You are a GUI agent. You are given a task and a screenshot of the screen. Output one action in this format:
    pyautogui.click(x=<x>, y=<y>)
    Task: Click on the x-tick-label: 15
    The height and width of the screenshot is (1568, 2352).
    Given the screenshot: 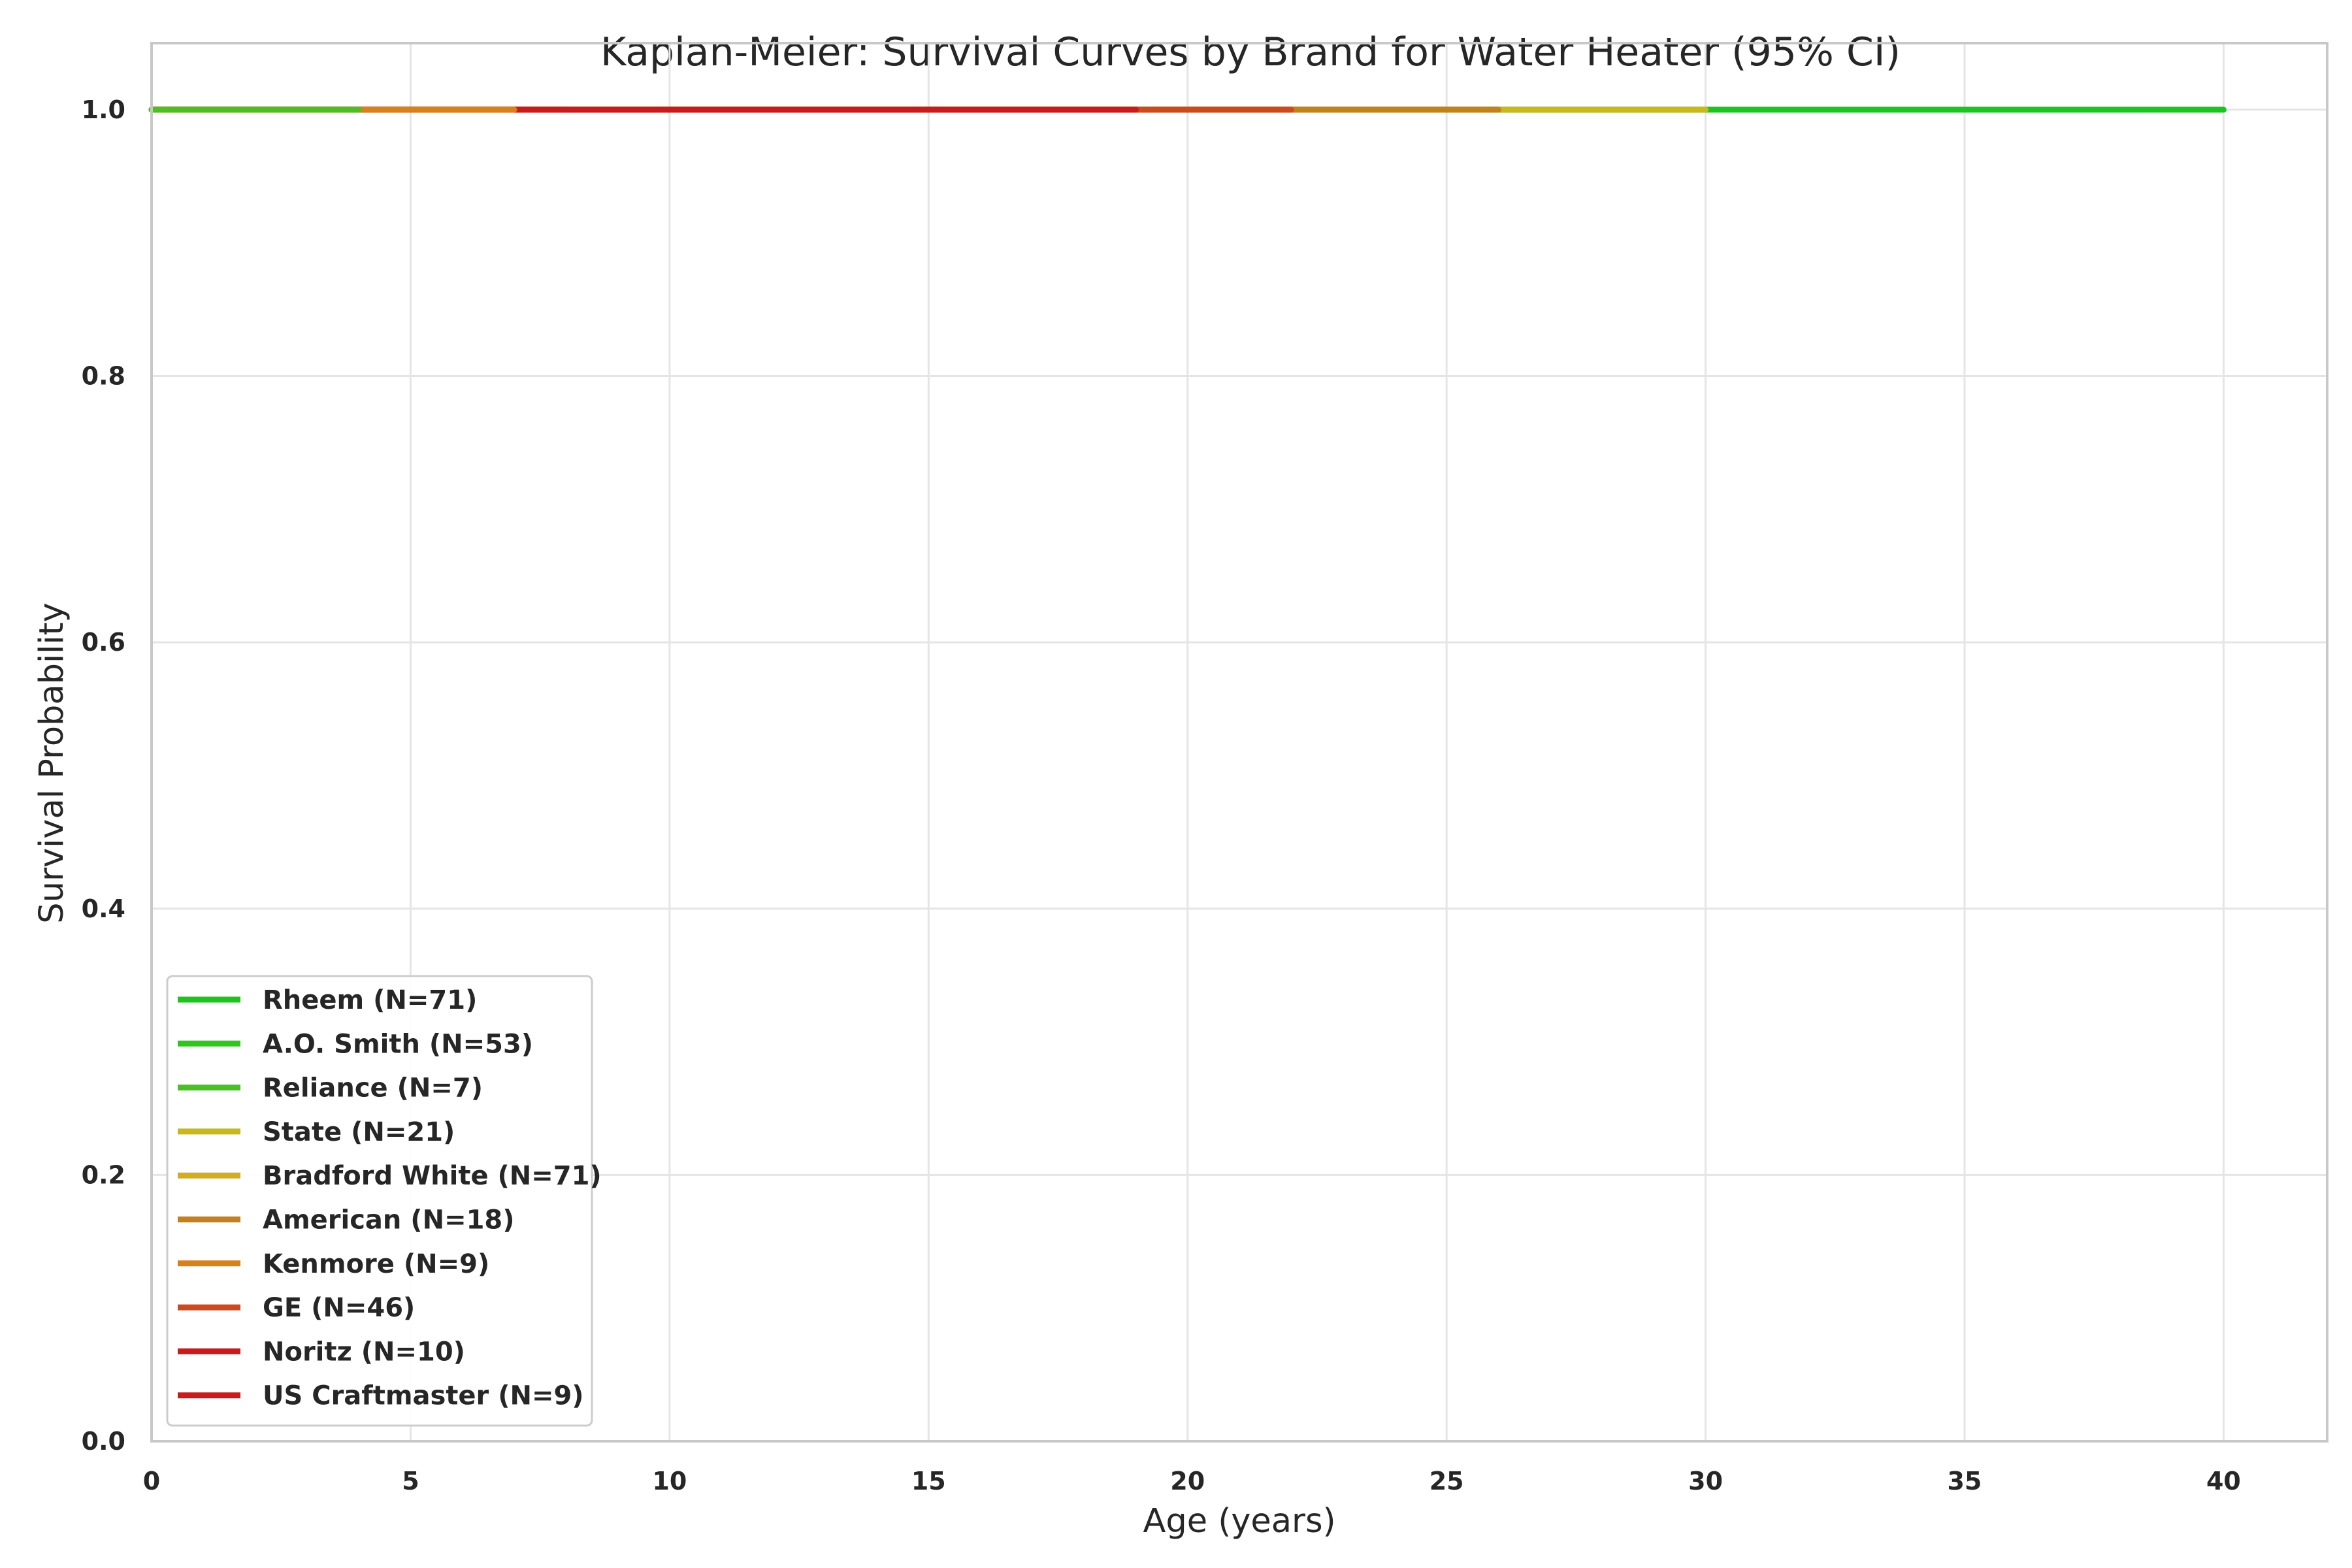 What is the action you would take?
    pyautogui.click(x=928, y=1481)
    